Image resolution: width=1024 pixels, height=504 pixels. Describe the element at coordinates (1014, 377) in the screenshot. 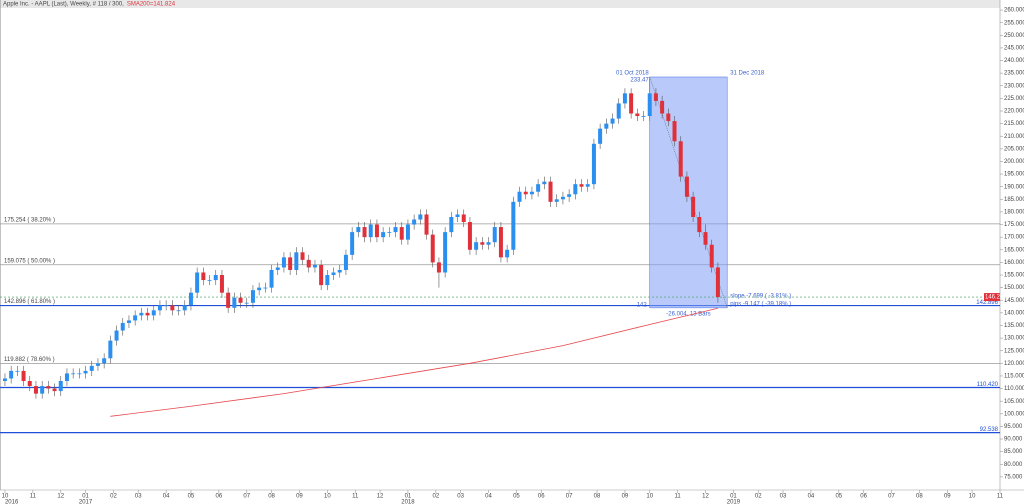

I see `y-tick-label: 115.000` at that location.